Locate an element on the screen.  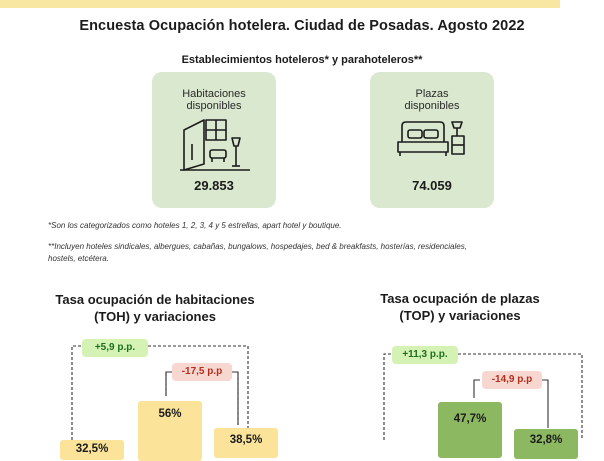
places-card: Plazas disponibles 74.059 is located at coordinates (432, 140).